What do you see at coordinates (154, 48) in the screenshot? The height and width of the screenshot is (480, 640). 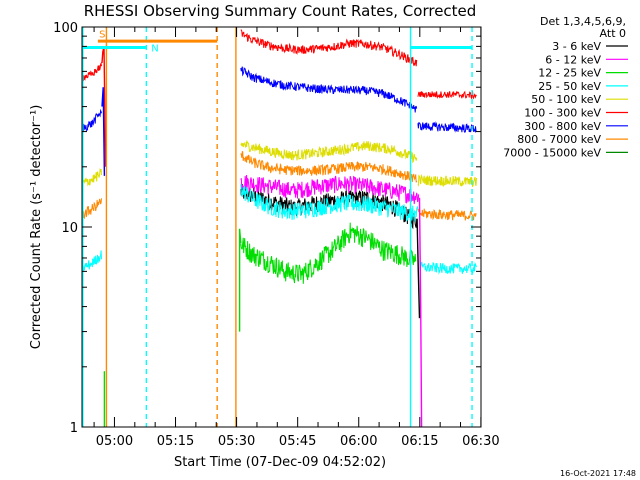 I see `interval-label-1: N` at bounding box center [154, 48].